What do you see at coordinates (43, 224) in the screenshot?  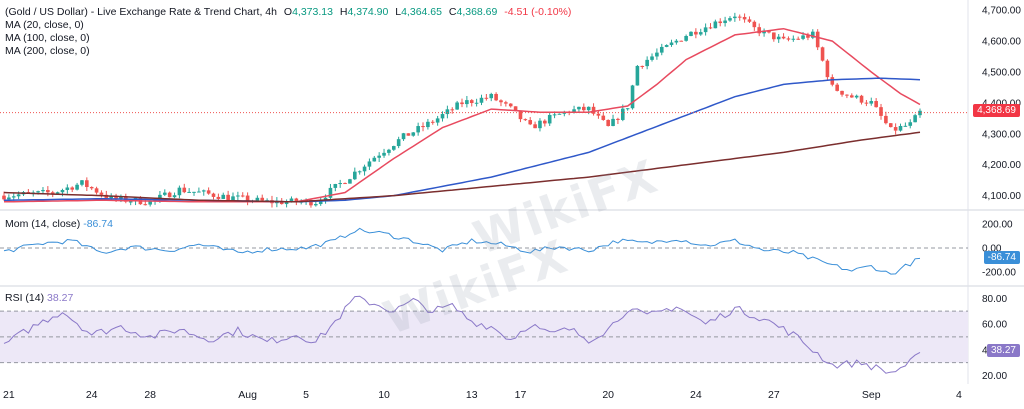 I see `mom-label: Mom (14, close)` at bounding box center [43, 224].